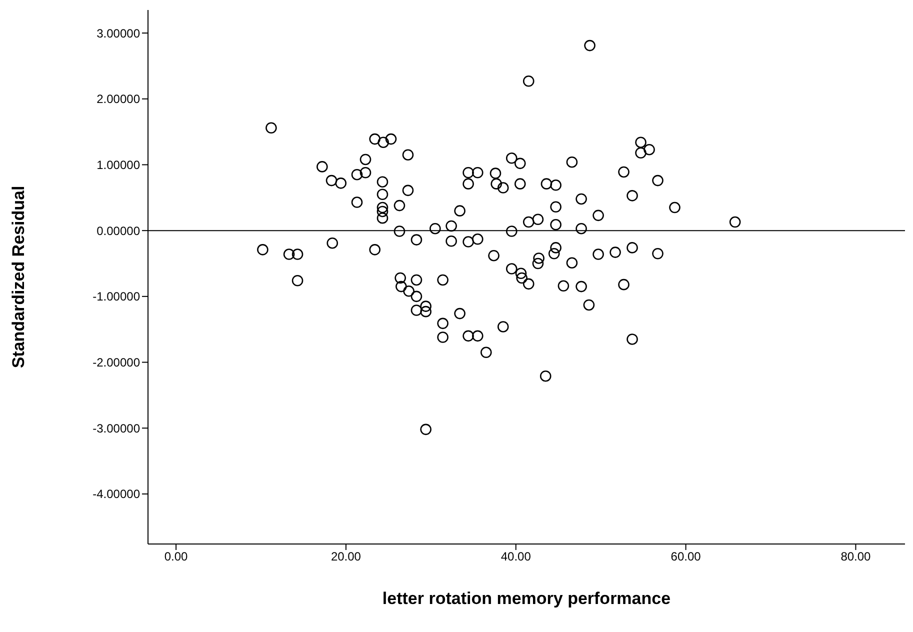 The width and height of the screenshot is (913, 632). What do you see at coordinates (516, 557) in the screenshot?
I see `x-tick-label: 40.00` at bounding box center [516, 557].